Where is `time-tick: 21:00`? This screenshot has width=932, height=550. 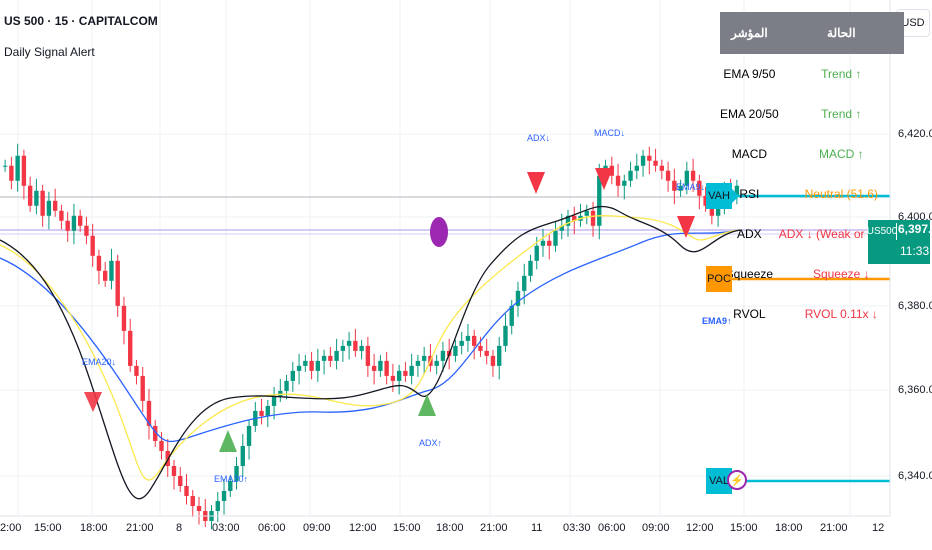 time-tick: 21:00 is located at coordinates (140, 528).